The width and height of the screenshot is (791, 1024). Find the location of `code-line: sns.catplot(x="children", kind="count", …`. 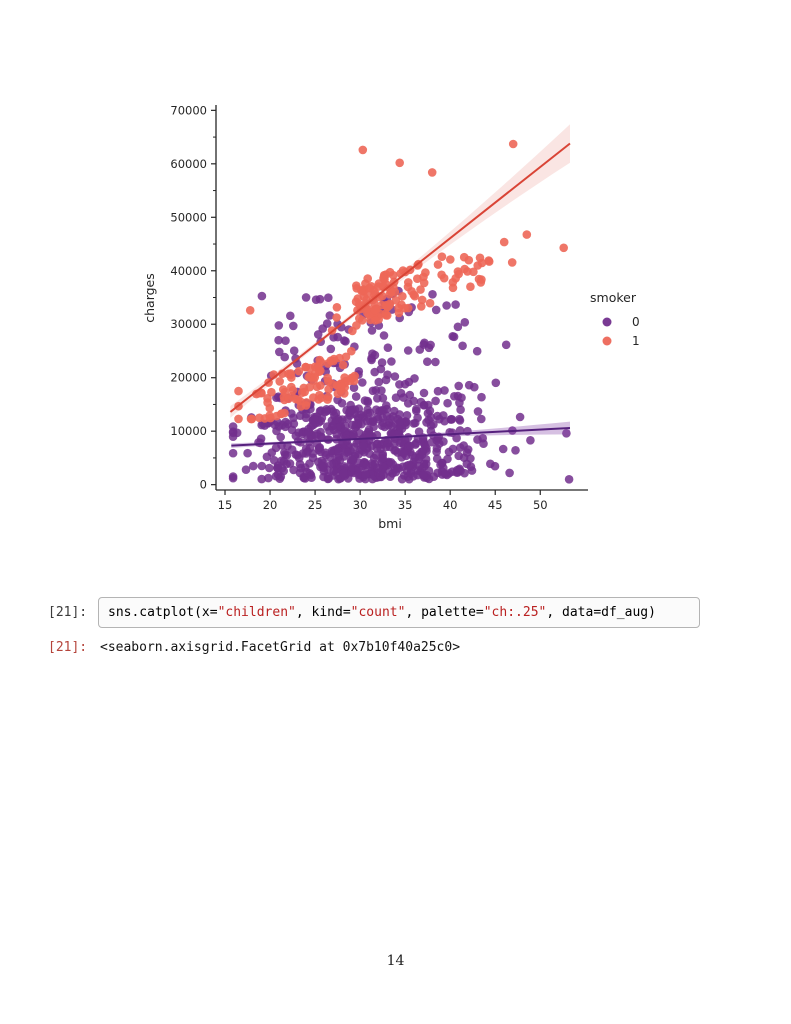

code-line: sns.catplot(x="children", kind="count", … is located at coordinates (382, 612).